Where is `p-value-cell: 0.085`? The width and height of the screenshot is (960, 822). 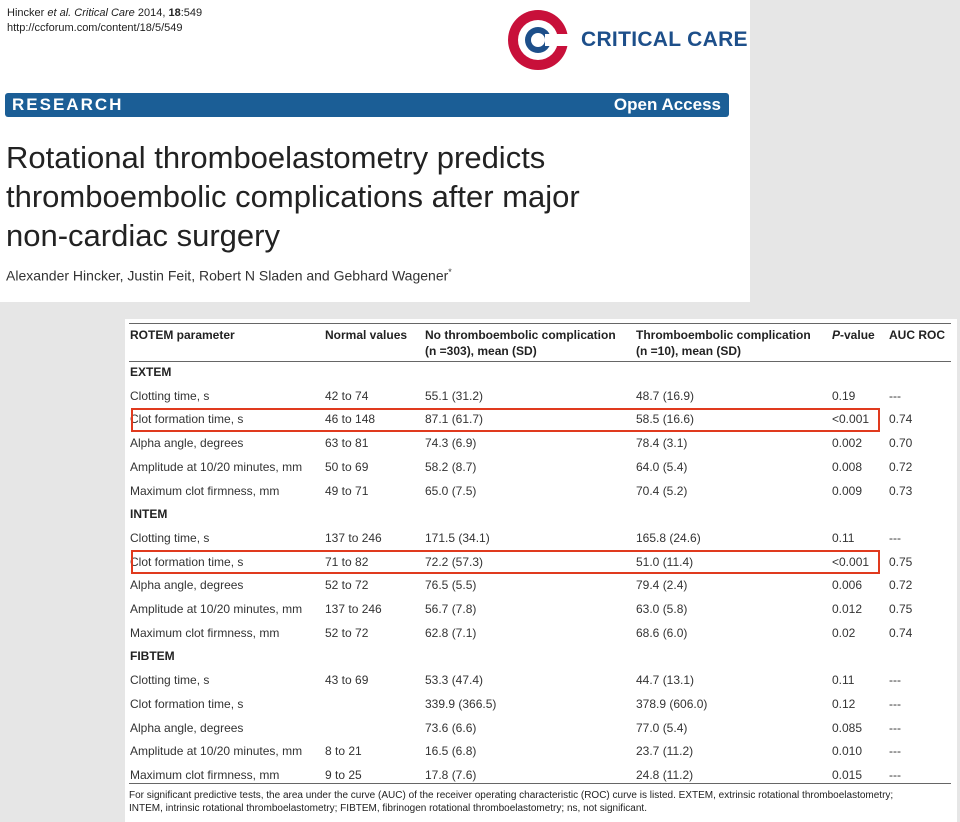 p-value-cell: 0.085 is located at coordinates (847, 727).